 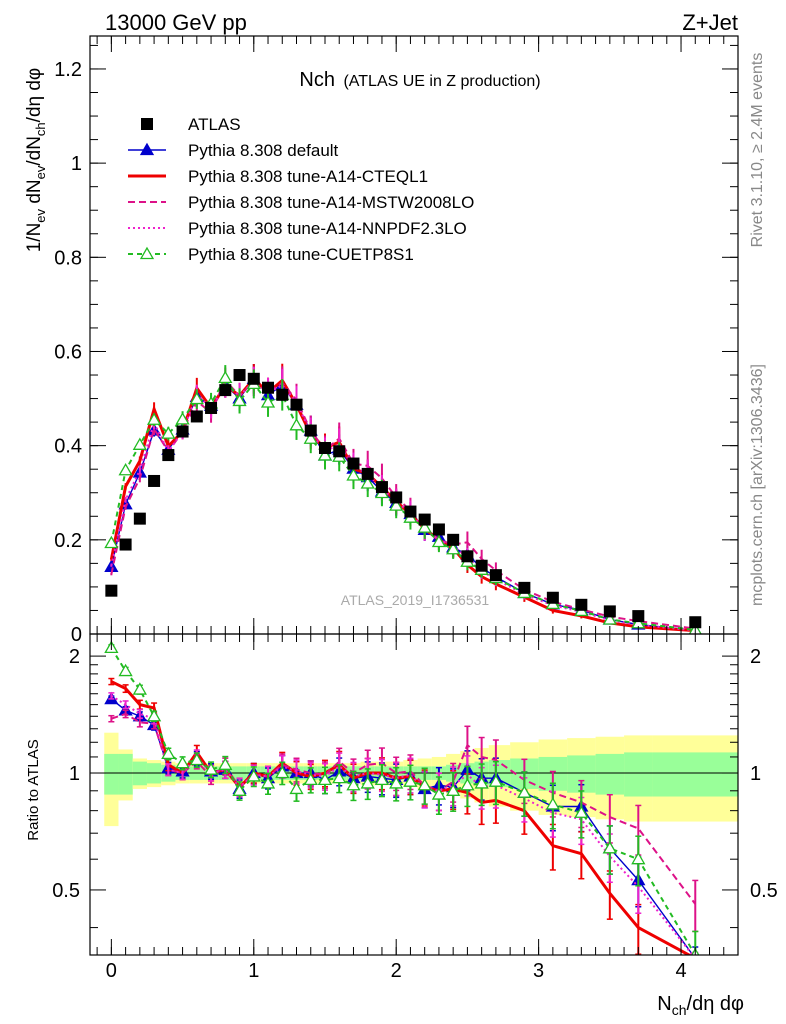 I want to click on x-tick-label: 0, so click(x=111, y=971).